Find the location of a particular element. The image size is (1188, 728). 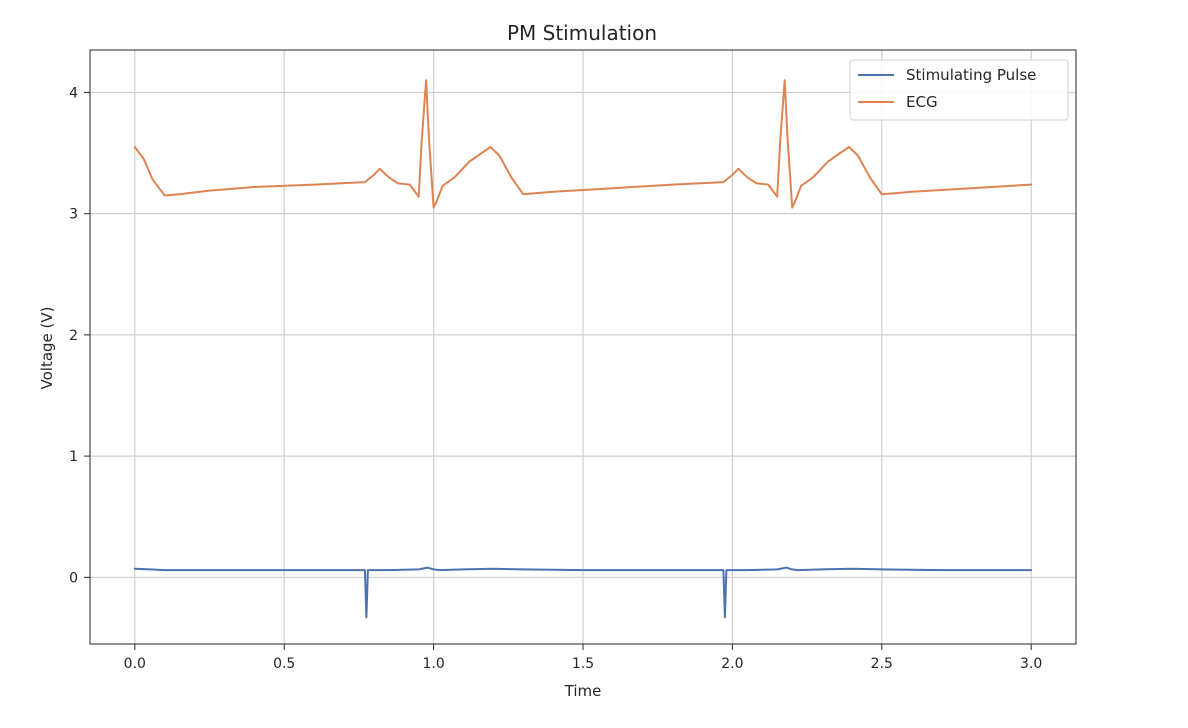

x-tick-label: 2.5 is located at coordinates (882, 664).